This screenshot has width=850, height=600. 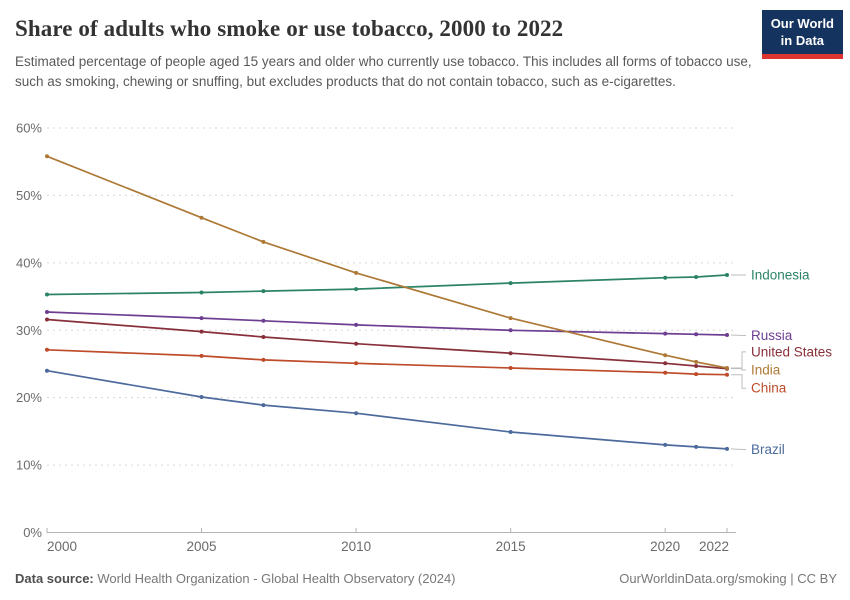 What do you see at coordinates (696, 366) in the screenshot?
I see `data-point-united-states-2021` at bounding box center [696, 366].